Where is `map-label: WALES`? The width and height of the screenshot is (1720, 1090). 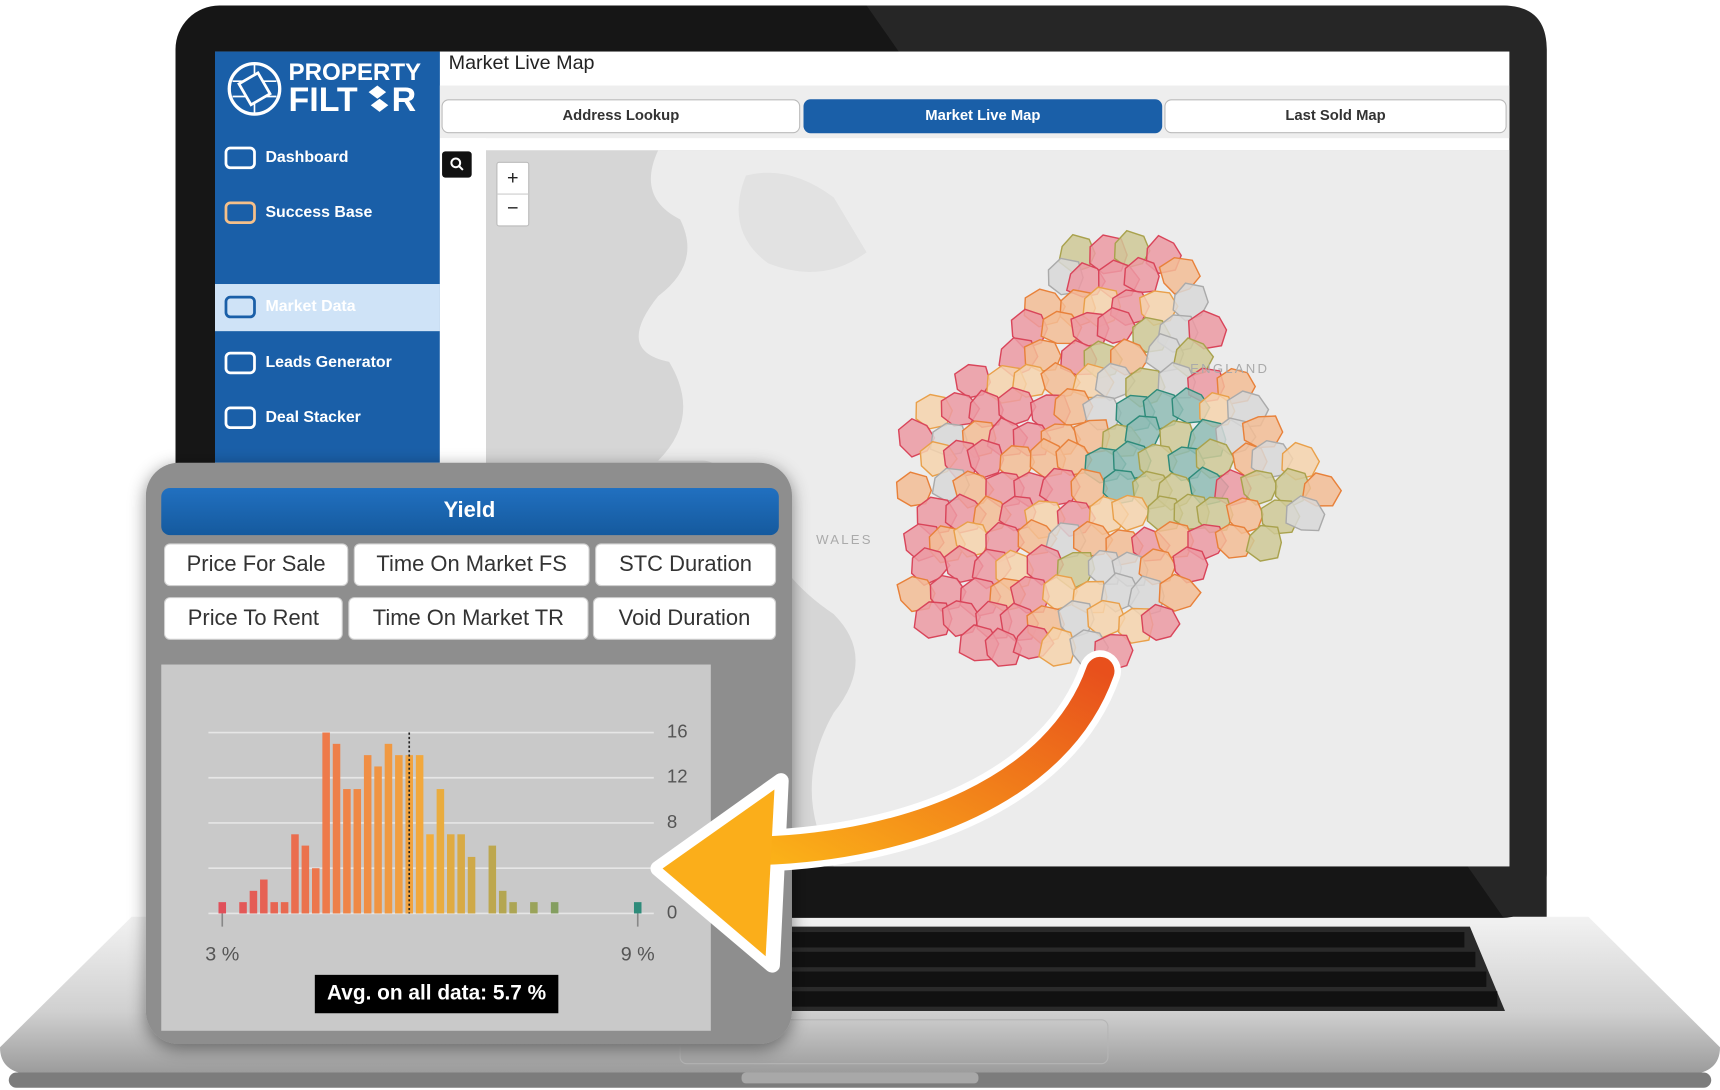
map-label: WALES is located at coordinates (844, 539).